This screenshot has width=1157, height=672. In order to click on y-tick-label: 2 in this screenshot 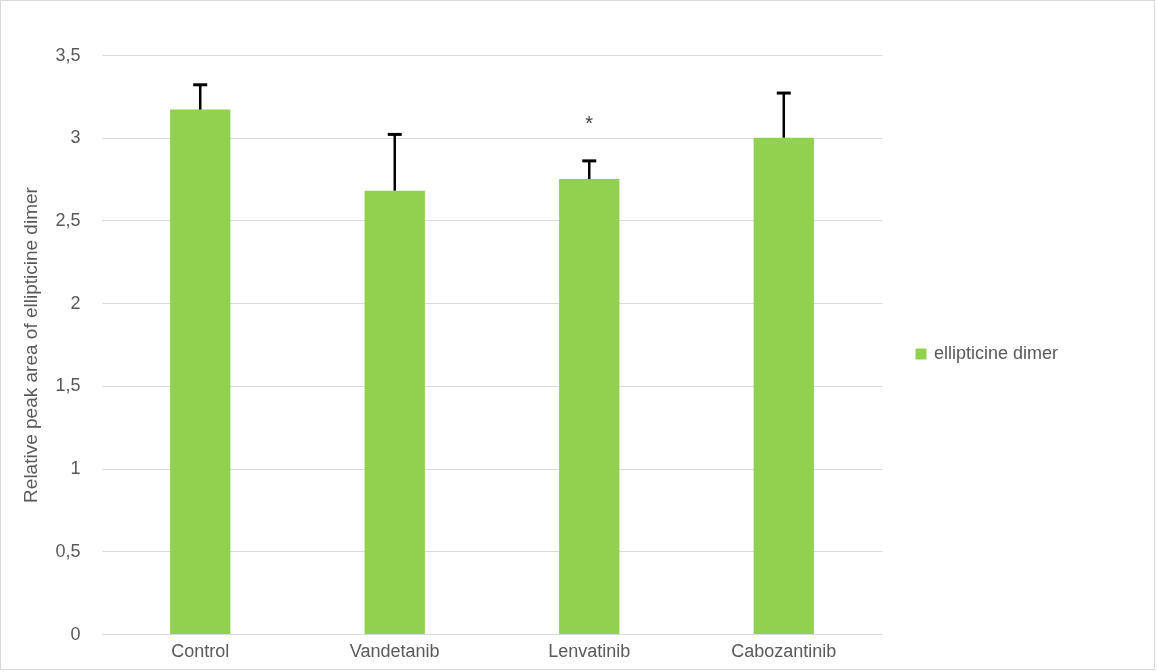, I will do `click(75, 302)`.